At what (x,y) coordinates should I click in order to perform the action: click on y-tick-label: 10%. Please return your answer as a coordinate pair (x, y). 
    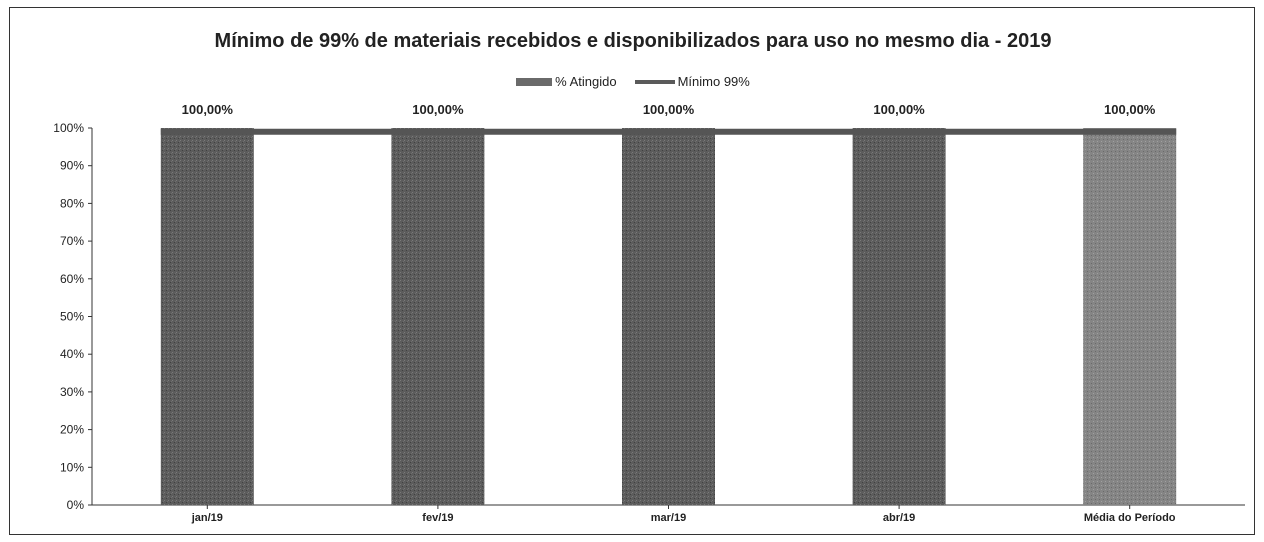
    Looking at the image, I should click on (72, 467).